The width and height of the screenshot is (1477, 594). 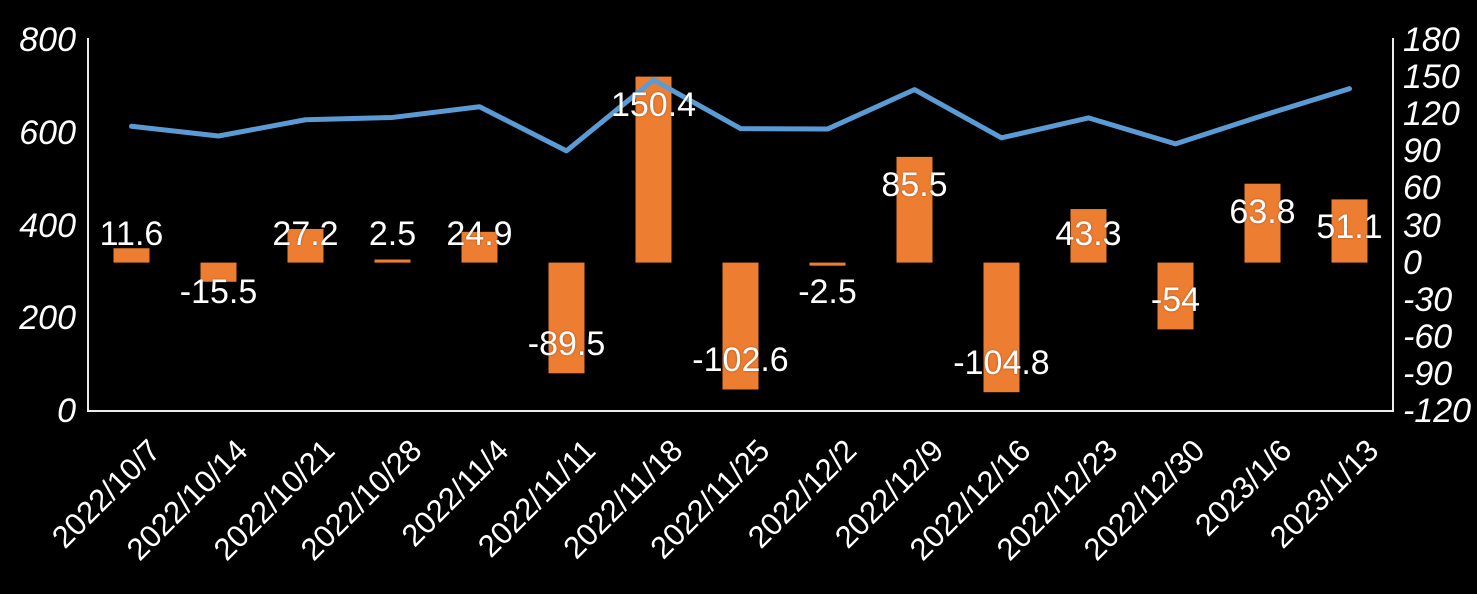 I want to click on bar-value-label: 27.2, so click(x=305, y=233).